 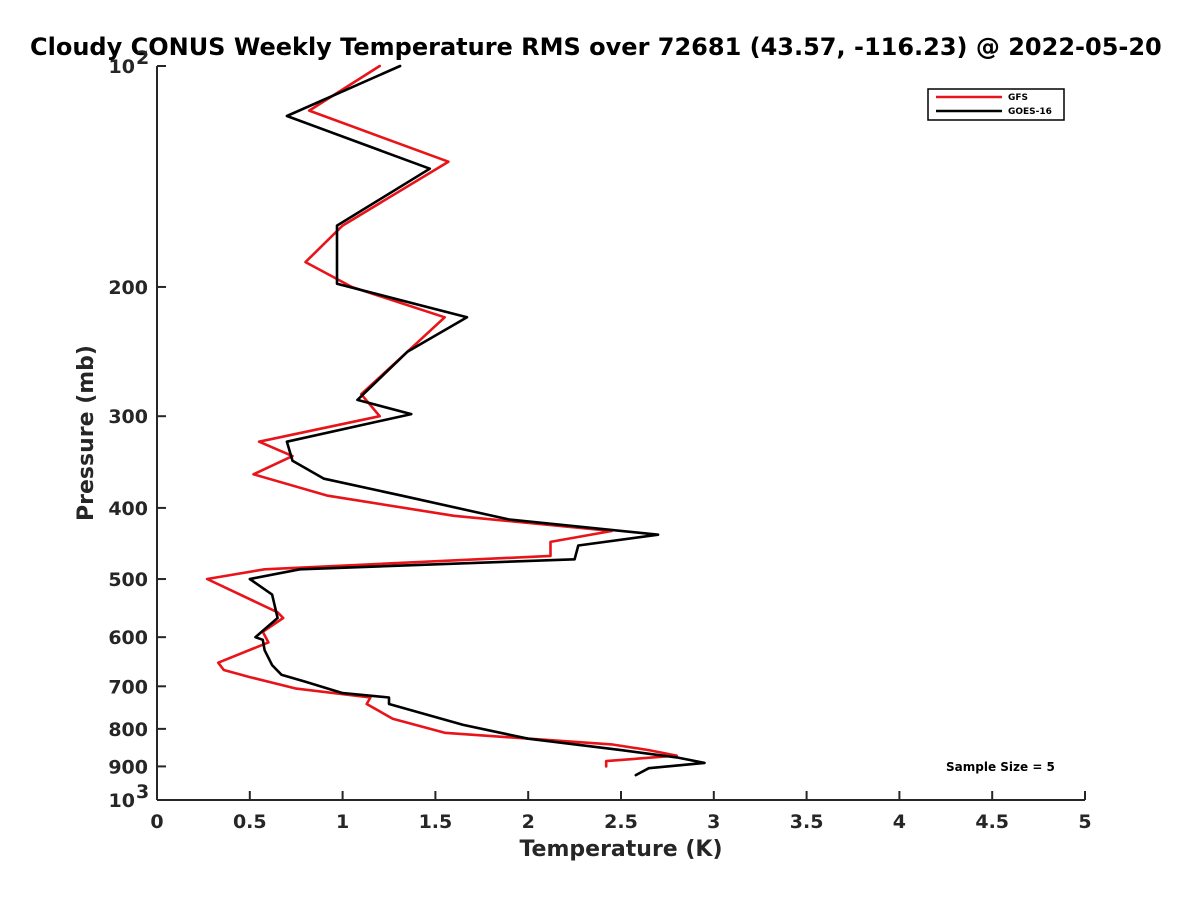 What do you see at coordinates (128, 509) in the screenshot?
I see `y-tick-label: 400` at bounding box center [128, 509].